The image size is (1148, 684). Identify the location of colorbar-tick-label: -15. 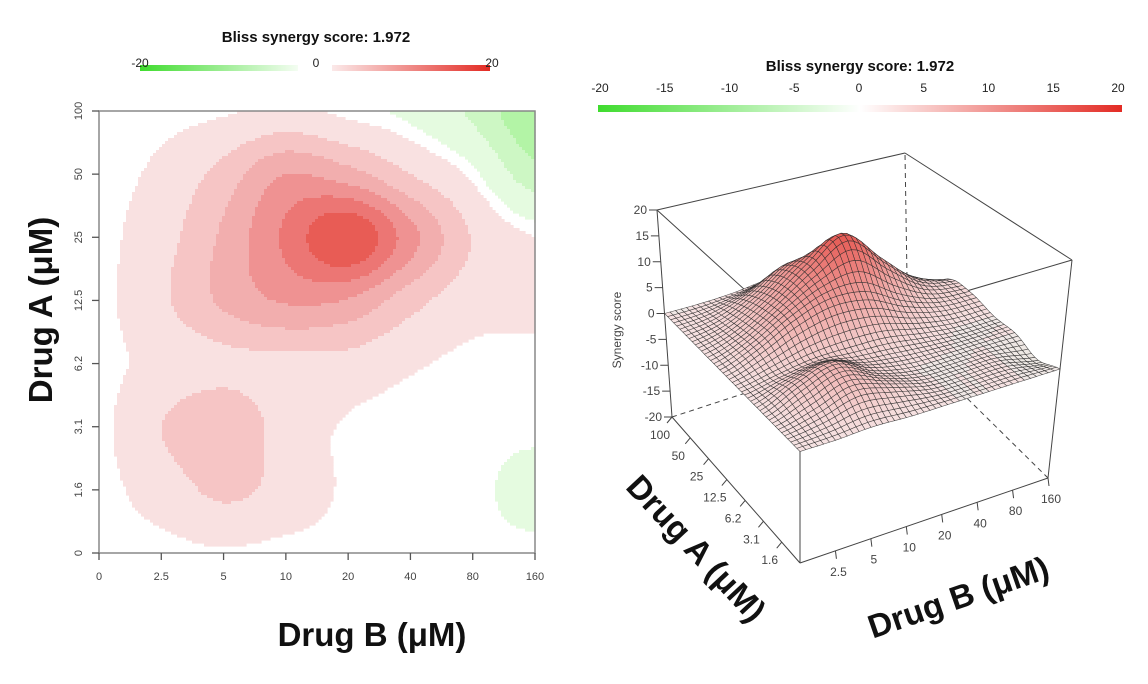
(665, 88).